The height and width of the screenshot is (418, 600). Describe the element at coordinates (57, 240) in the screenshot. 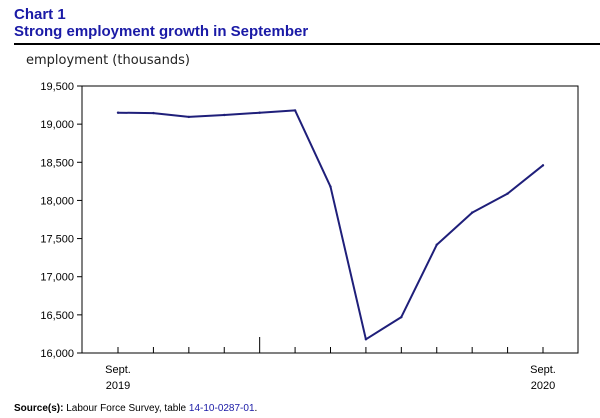

I see `y-tick-label: 17,500` at that location.